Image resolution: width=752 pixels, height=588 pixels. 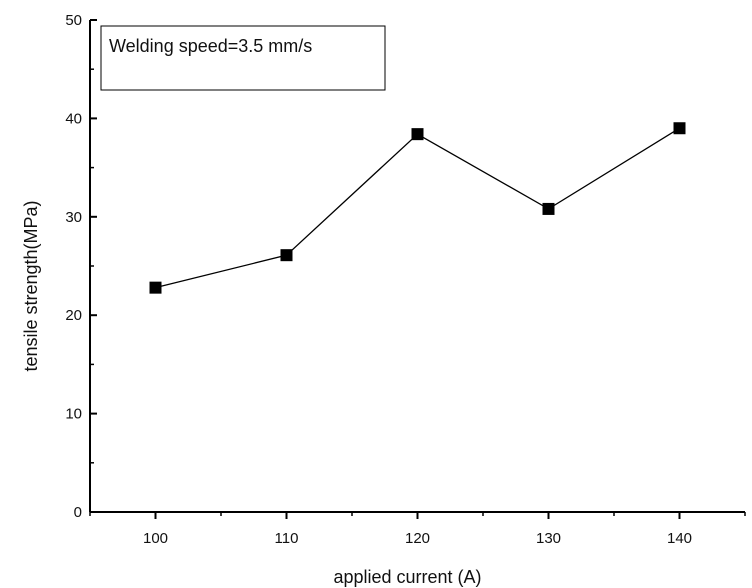 I want to click on x-tick-label: 140, so click(x=679, y=538).